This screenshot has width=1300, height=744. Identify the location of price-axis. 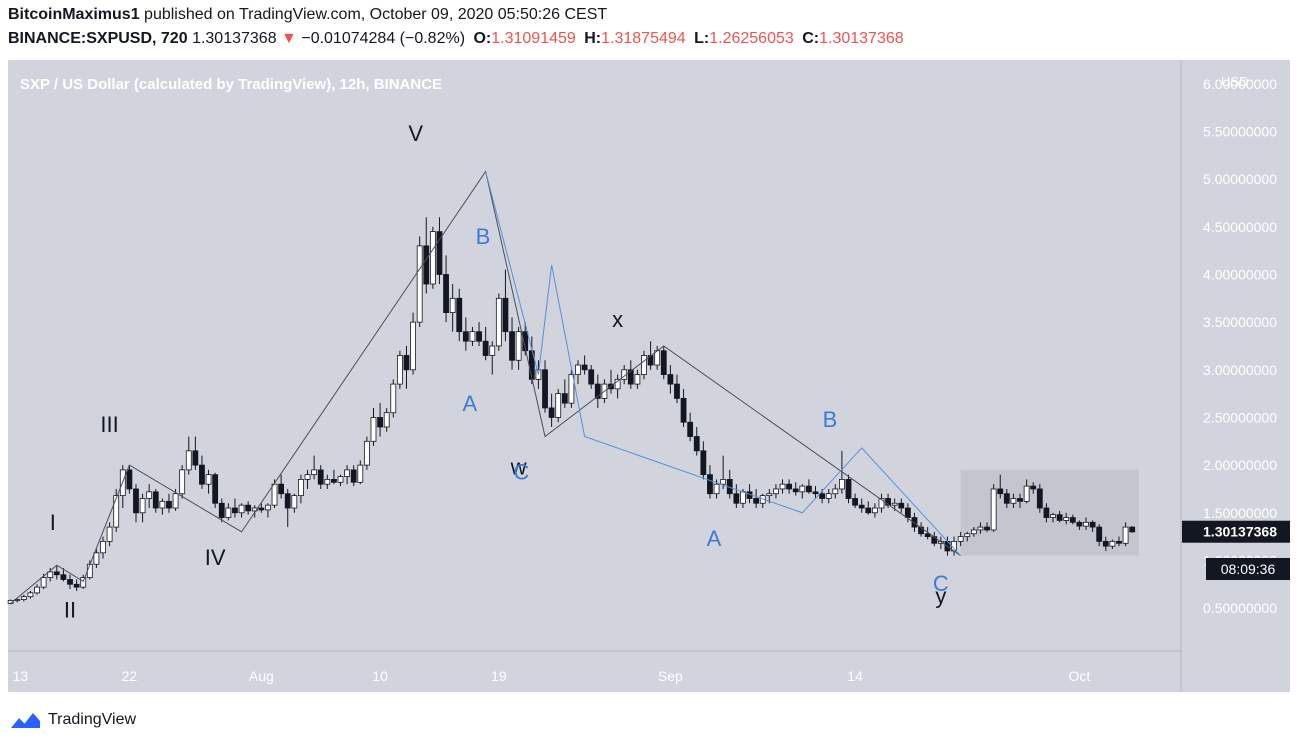
(1235, 376).